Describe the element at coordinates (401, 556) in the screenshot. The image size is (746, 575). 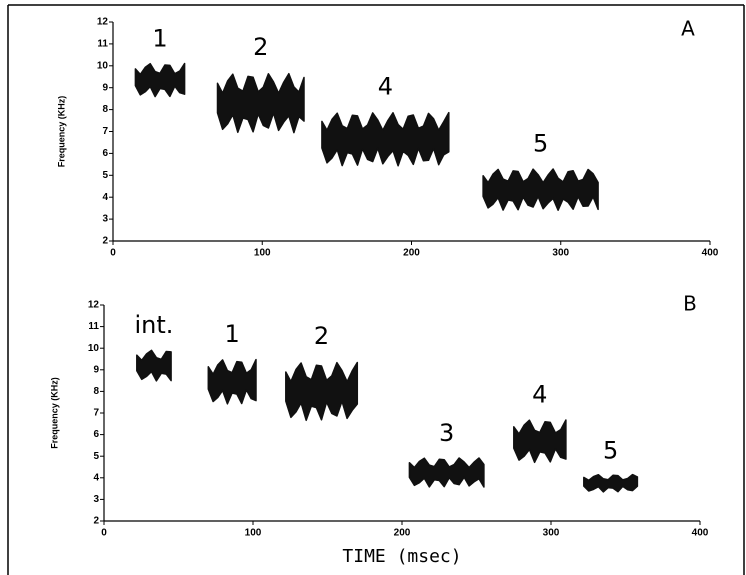
I see `x-axis-label: TIME (msec)` at that location.